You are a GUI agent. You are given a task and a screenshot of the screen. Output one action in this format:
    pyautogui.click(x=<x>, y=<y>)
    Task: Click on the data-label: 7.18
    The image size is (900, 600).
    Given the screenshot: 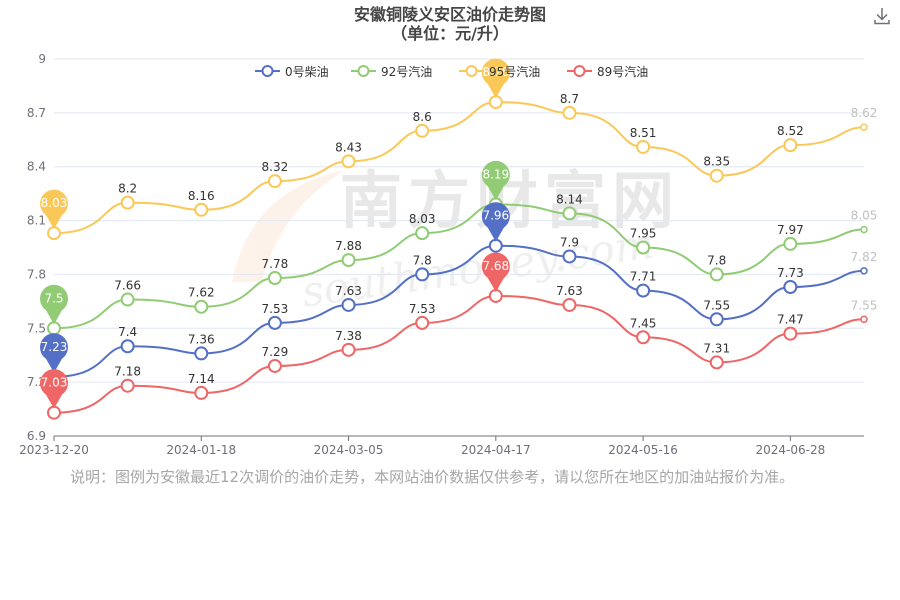 What is the action you would take?
    pyautogui.click(x=127, y=372)
    